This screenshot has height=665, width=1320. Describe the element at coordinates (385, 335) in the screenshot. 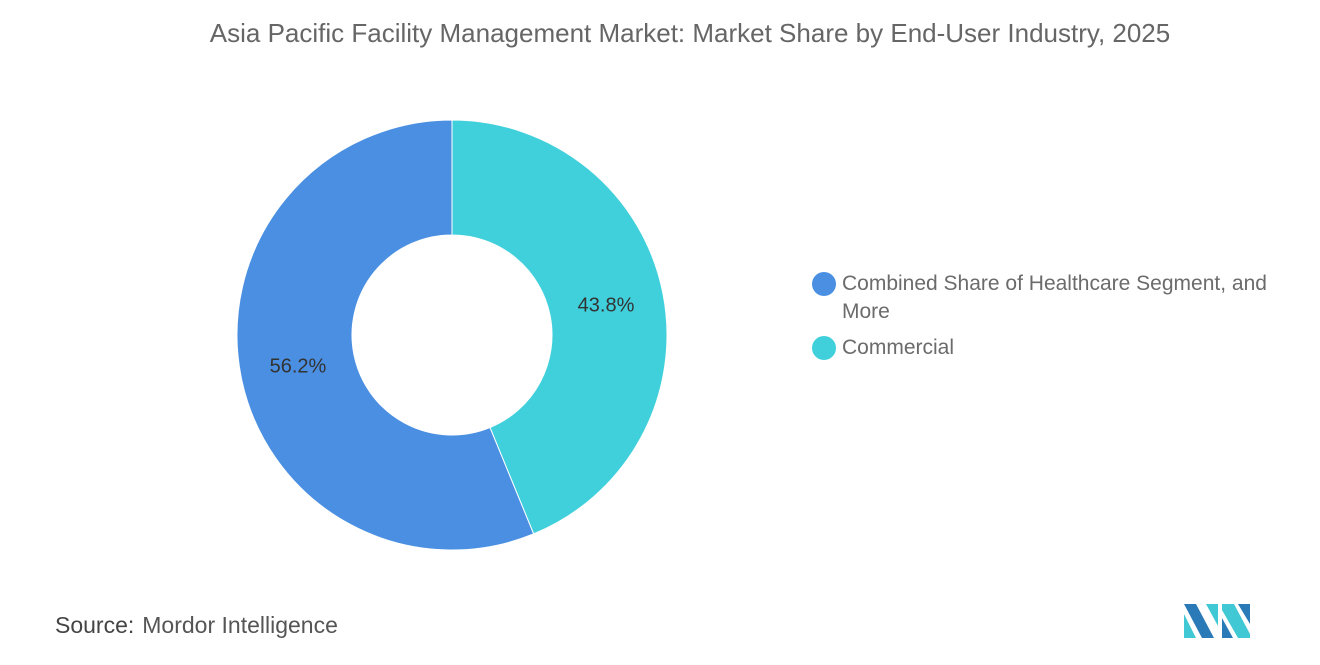

I see `slice-combined-share-of-healthcare-segment-and-more` at that location.